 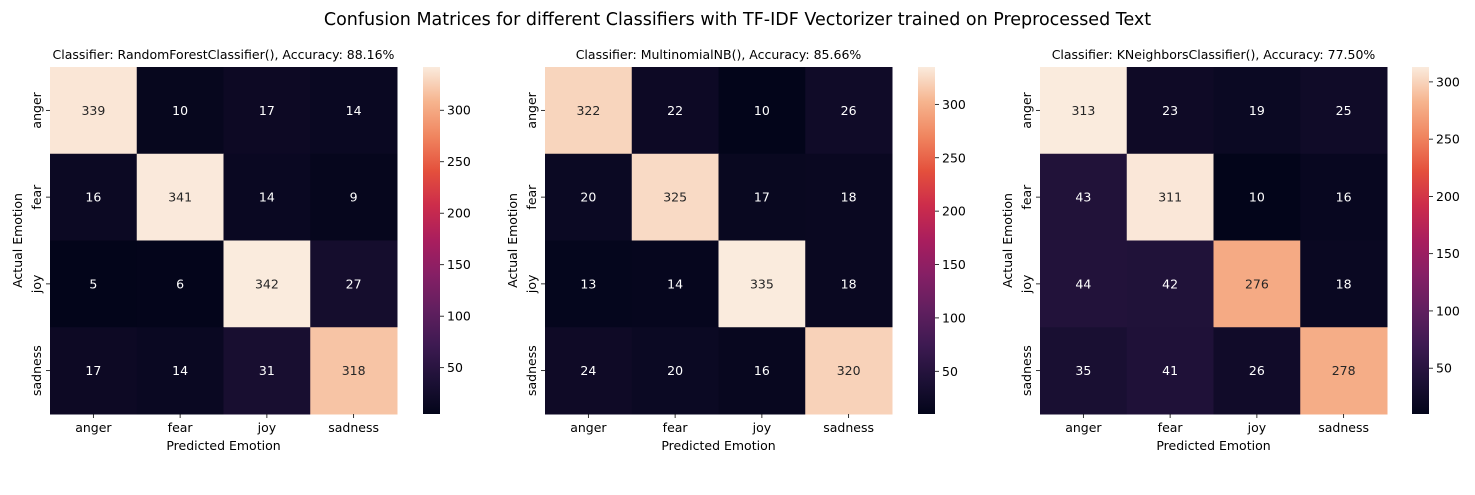 I want to click on cell-value-label: 42, so click(x=1170, y=283).